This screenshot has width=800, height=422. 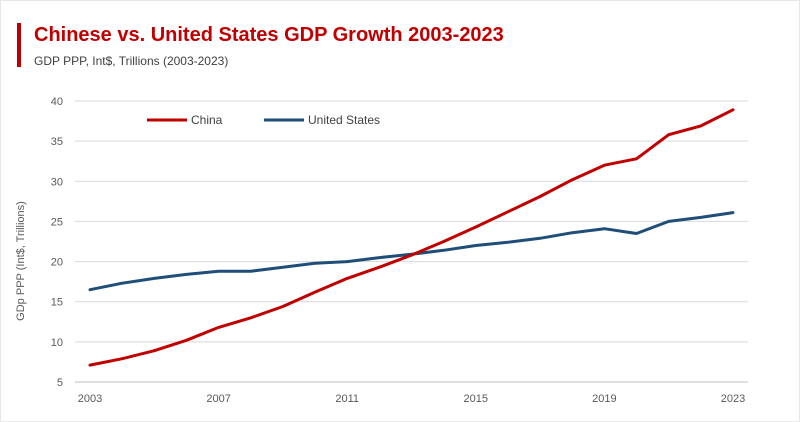 I want to click on x-tick-label: 2007, so click(x=218, y=399).